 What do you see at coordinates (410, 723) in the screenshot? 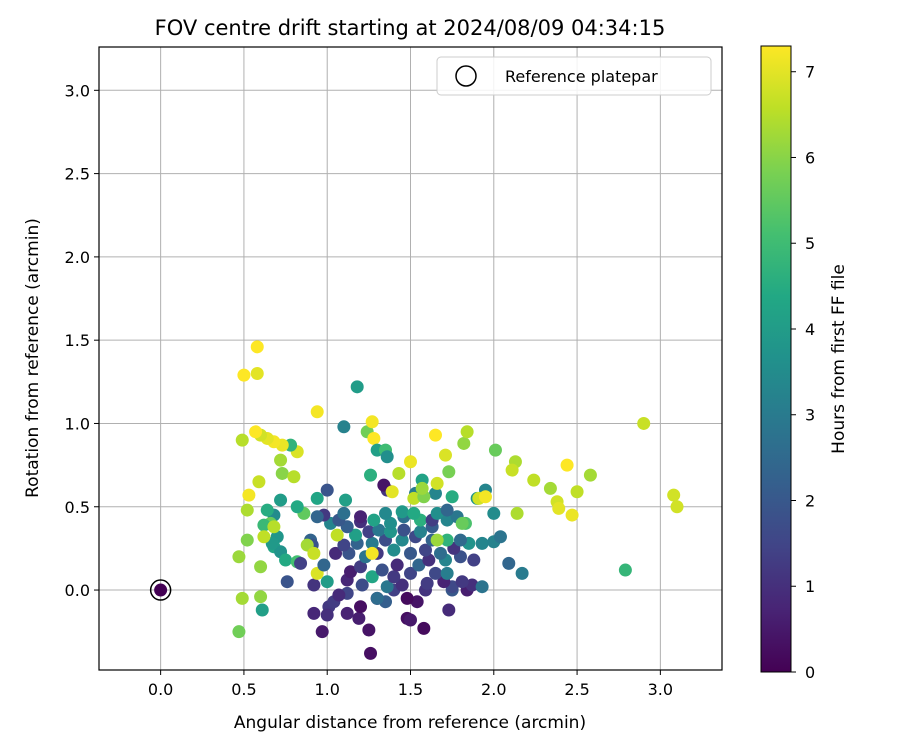
I see `x-axis-label: Angular distance from reference (arcmin)` at bounding box center [410, 723].